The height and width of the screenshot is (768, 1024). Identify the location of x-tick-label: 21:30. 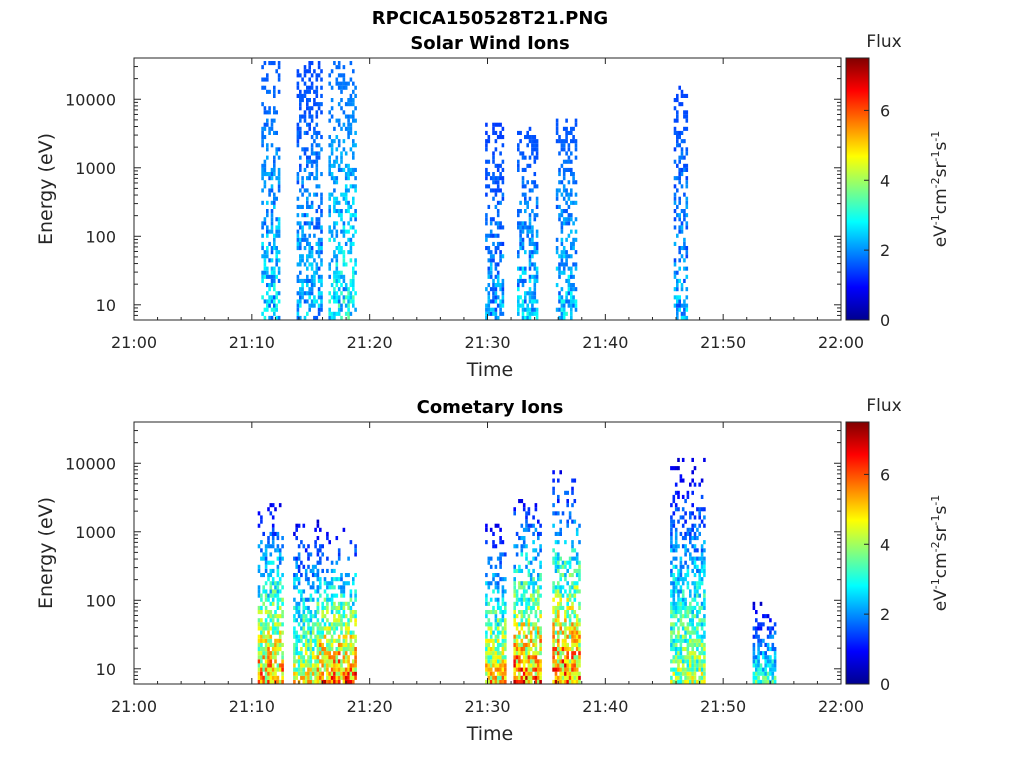
(487, 706).